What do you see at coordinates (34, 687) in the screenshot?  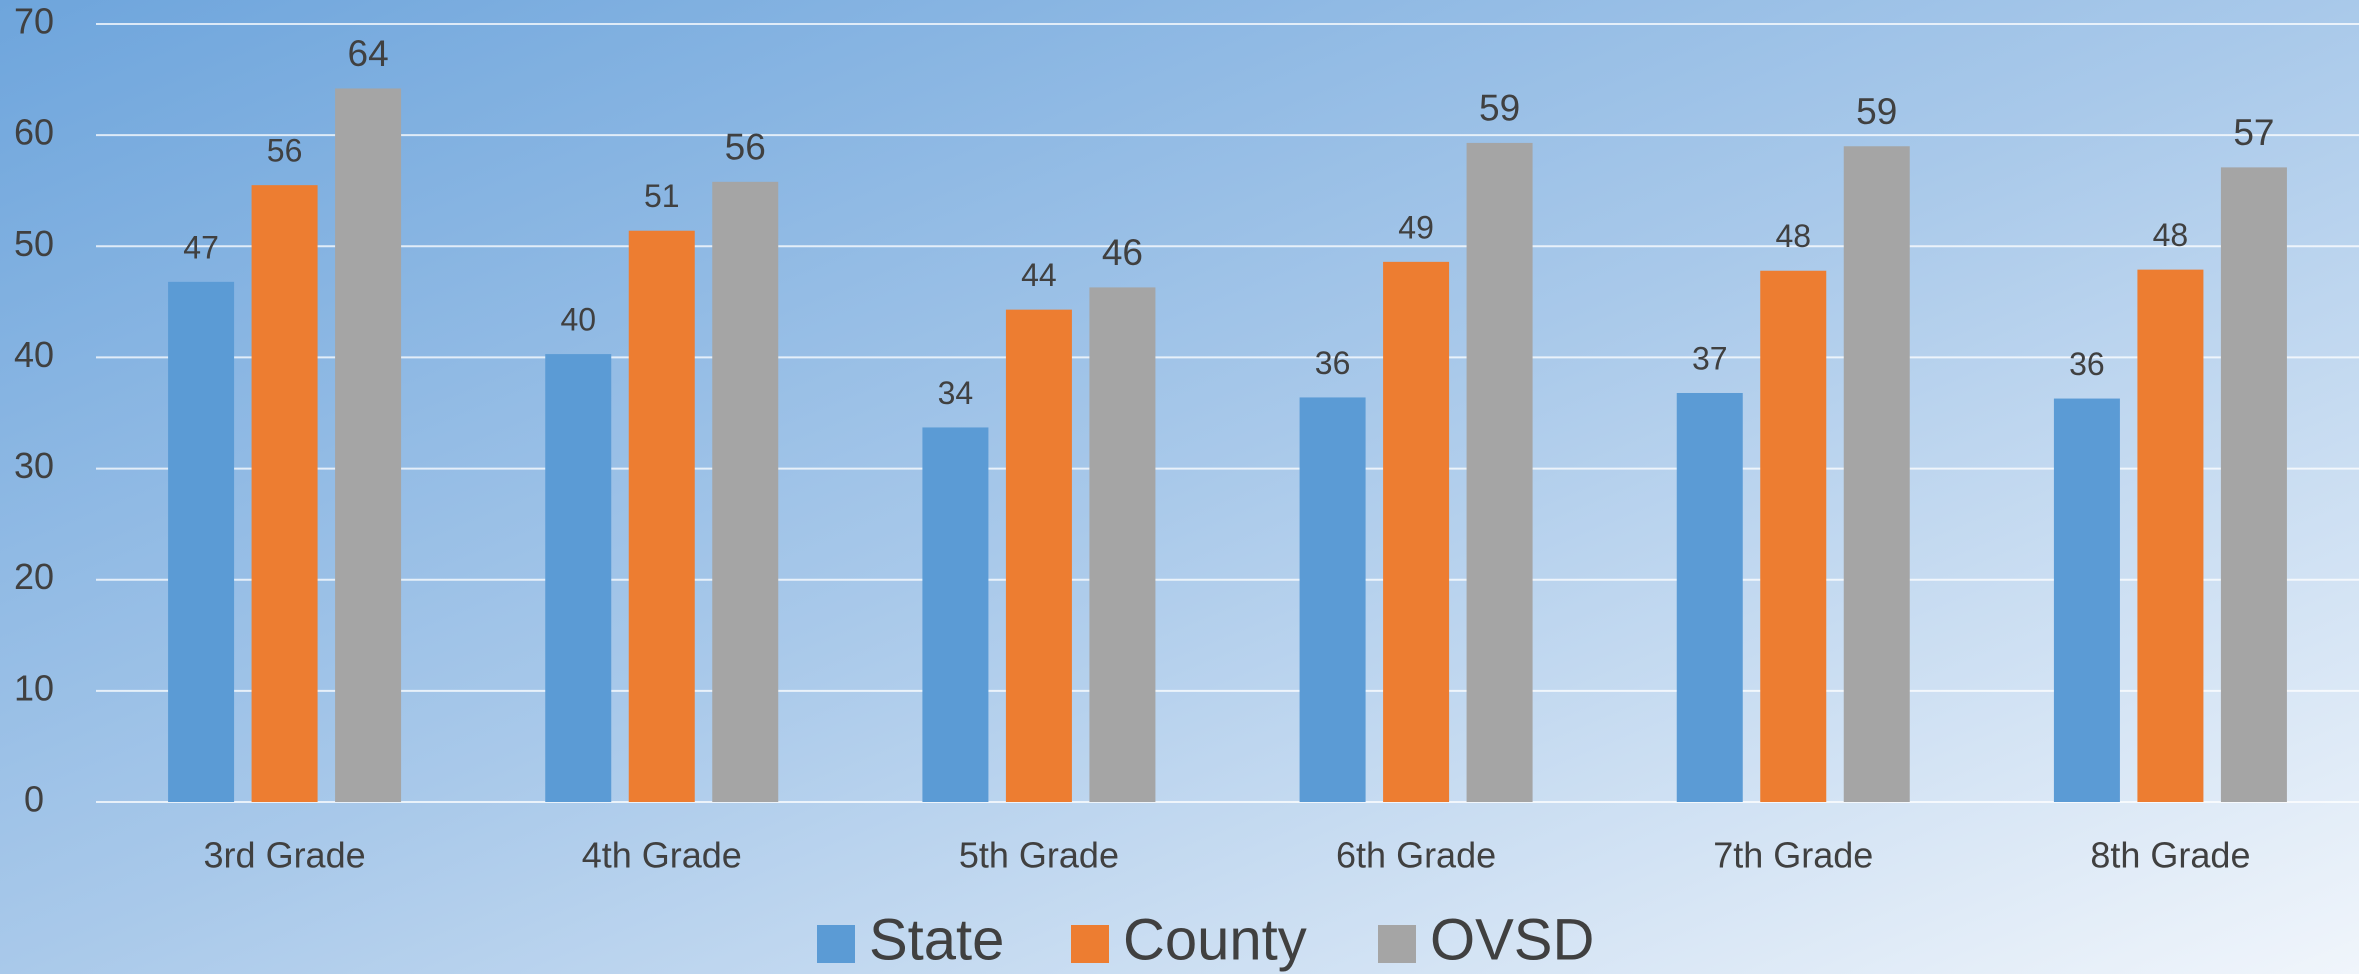 I see `y-tick-label: 10` at bounding box center [34, 687].